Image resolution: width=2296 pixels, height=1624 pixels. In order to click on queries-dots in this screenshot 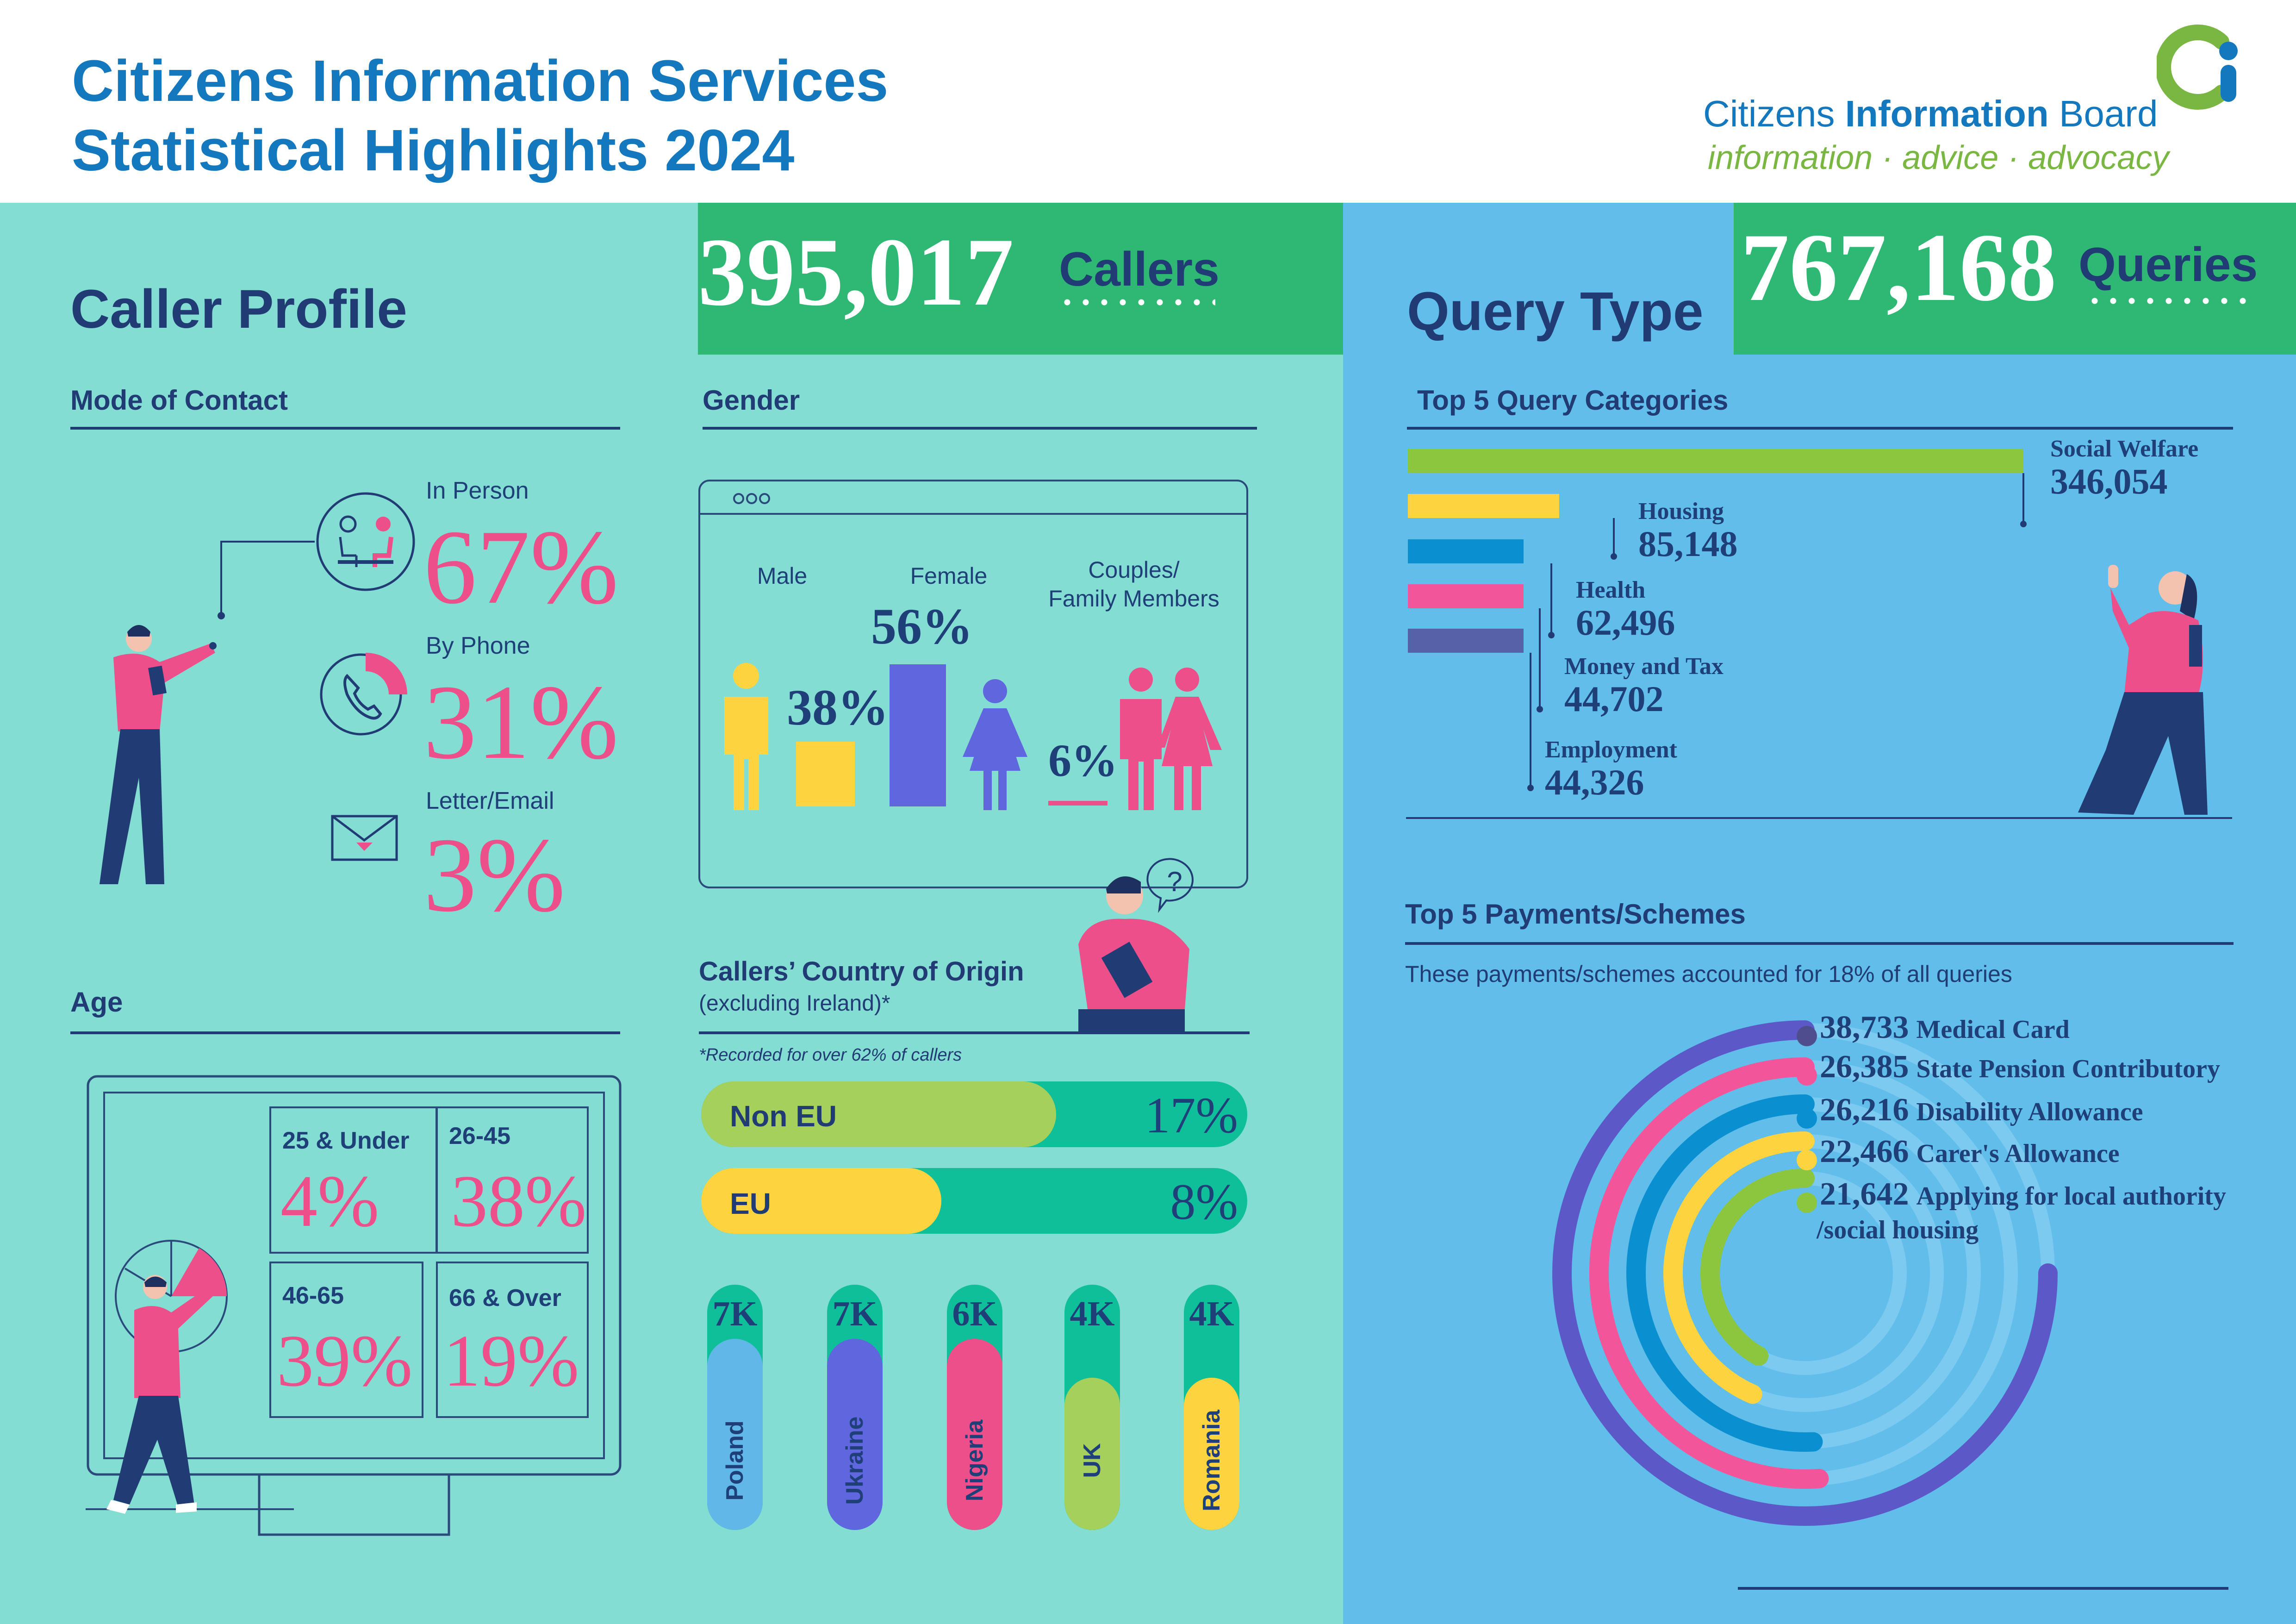, I will do `click(2168, 301)`.